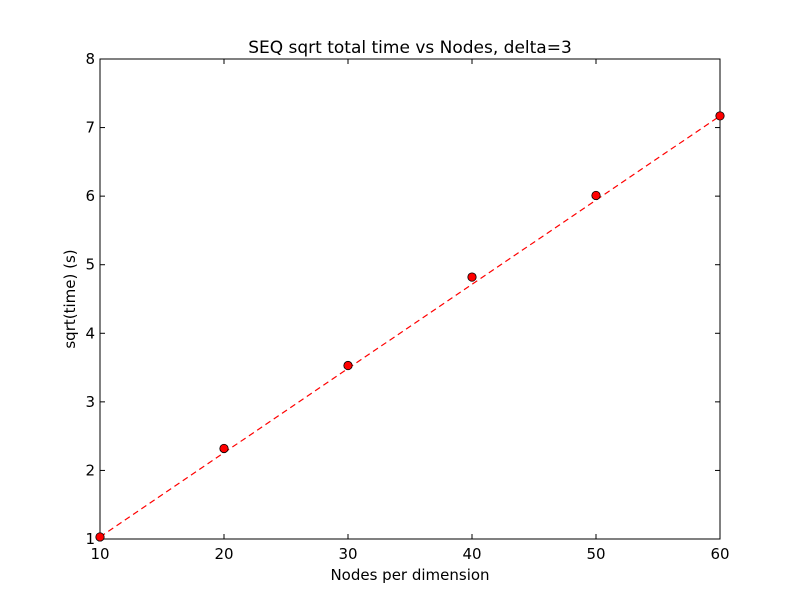 The width and height of the screenshot is (800, 600). What do you see at coordinates (409, 575) in the screenshot?
I see `x-axis-label: Nodes per dimension` at bounding box center [409, 575].